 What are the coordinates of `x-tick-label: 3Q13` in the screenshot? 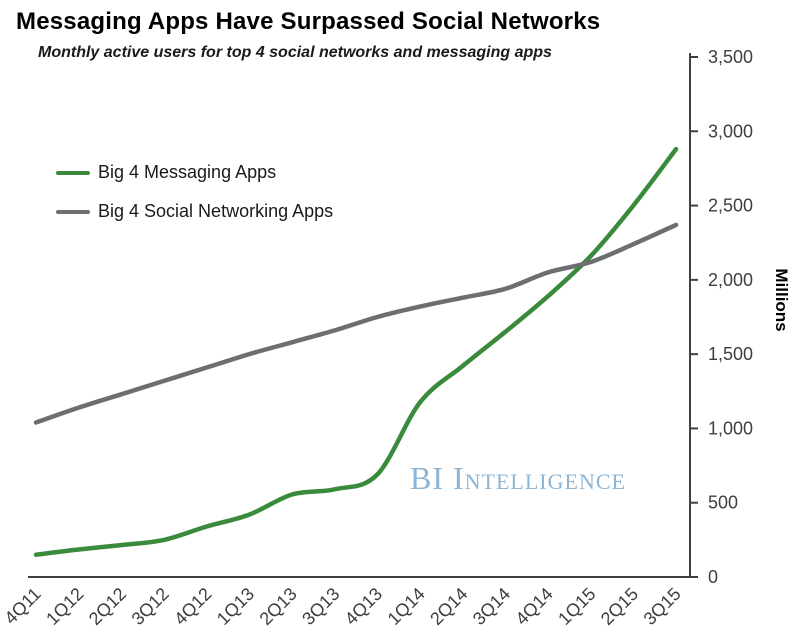 It's located at (320, 606).